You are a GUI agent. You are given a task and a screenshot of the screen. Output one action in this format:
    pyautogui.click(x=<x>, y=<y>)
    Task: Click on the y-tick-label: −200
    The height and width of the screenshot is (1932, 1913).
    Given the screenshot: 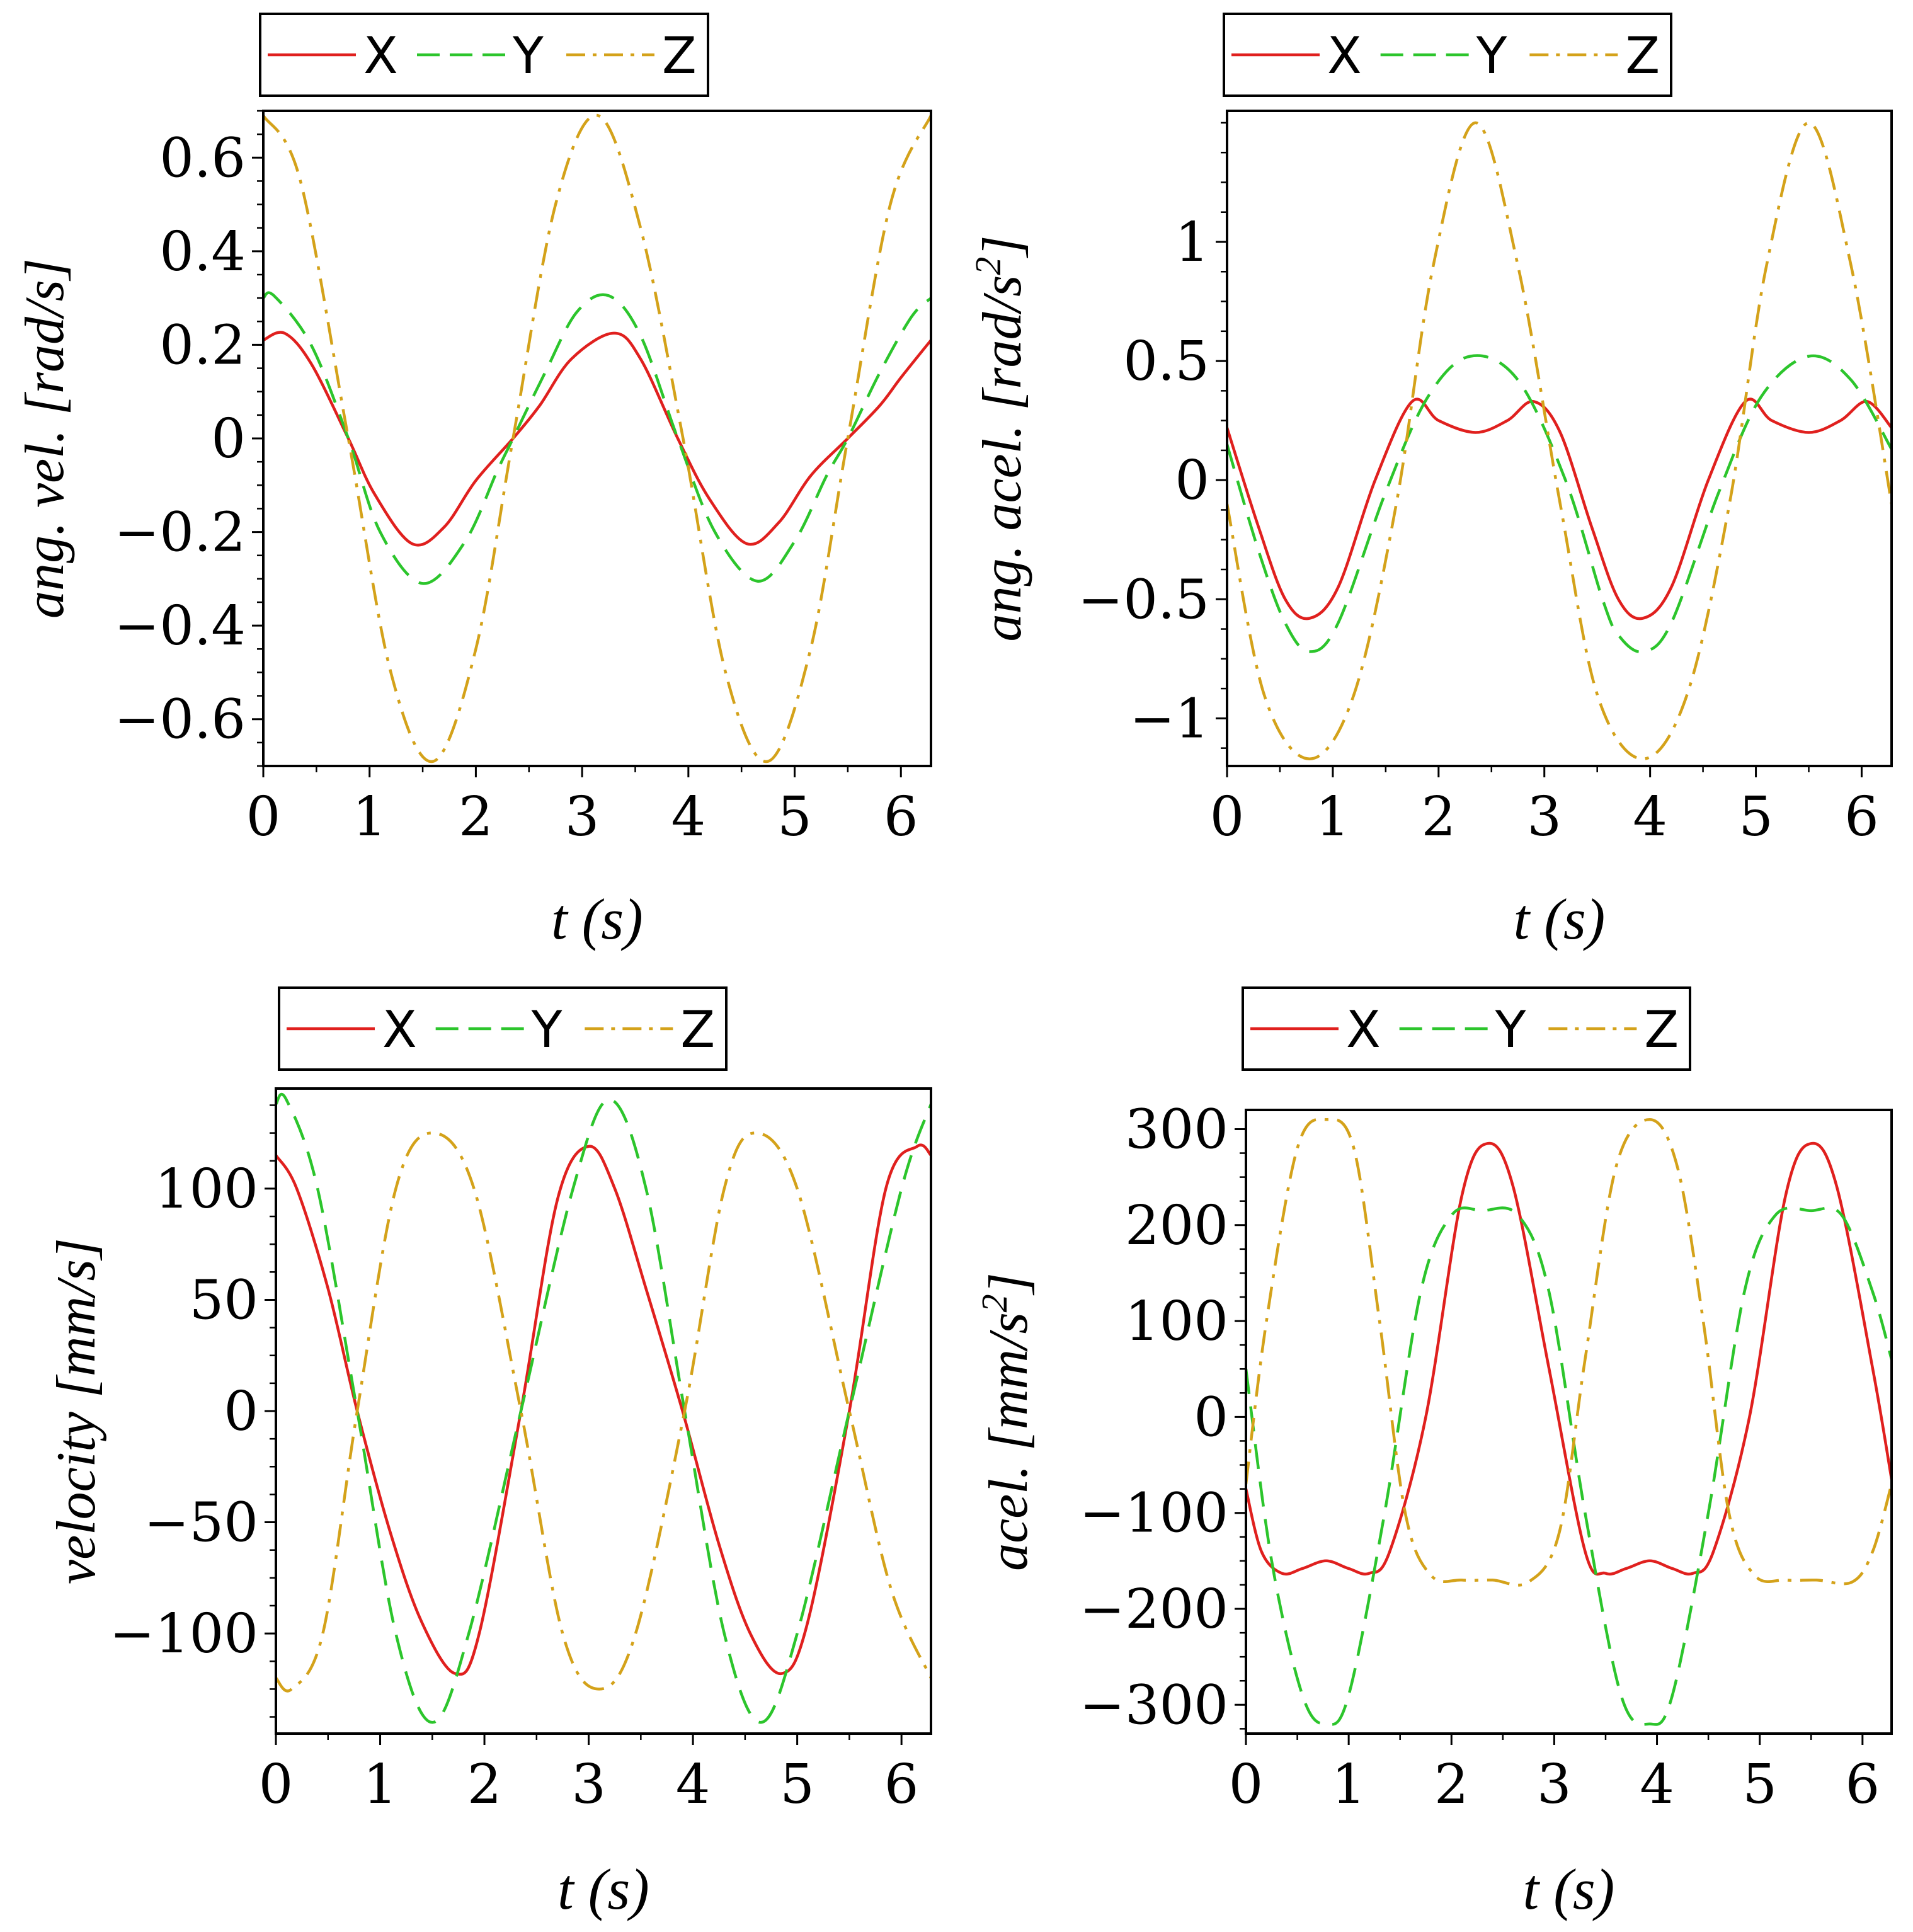 What is the action you would take?
    pyautogui.click(x=1154, y=1609)
    